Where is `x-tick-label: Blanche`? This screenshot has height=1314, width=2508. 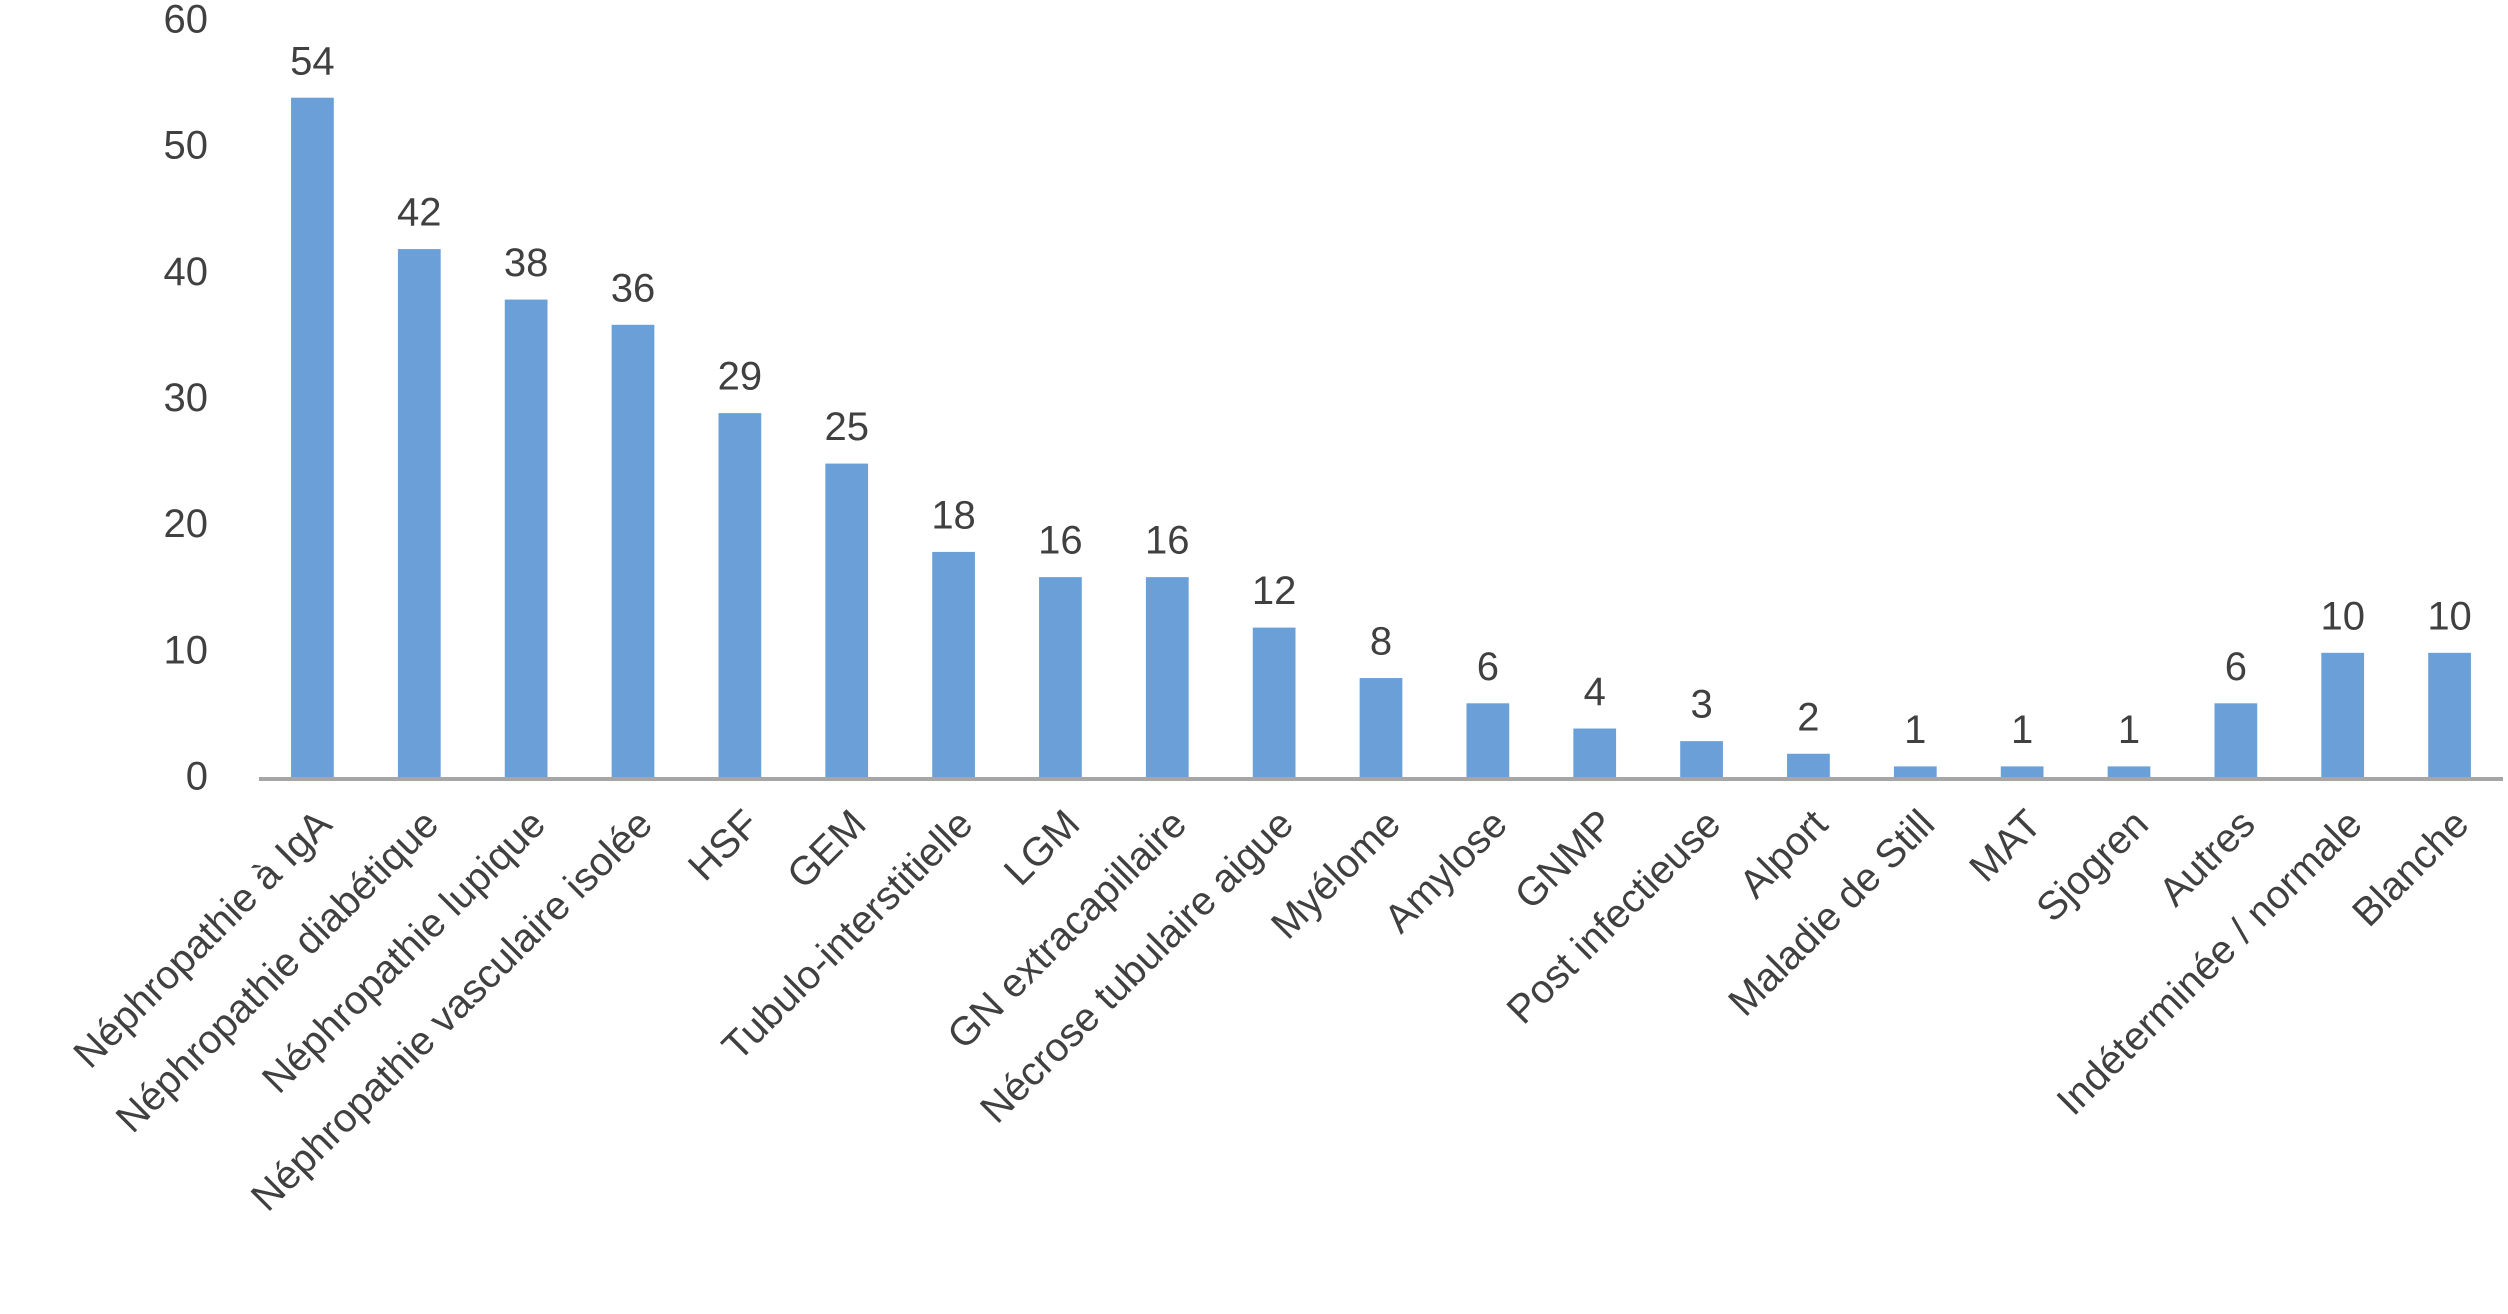 x-tick-label: Blanche is located at coordinates (2410, 868).